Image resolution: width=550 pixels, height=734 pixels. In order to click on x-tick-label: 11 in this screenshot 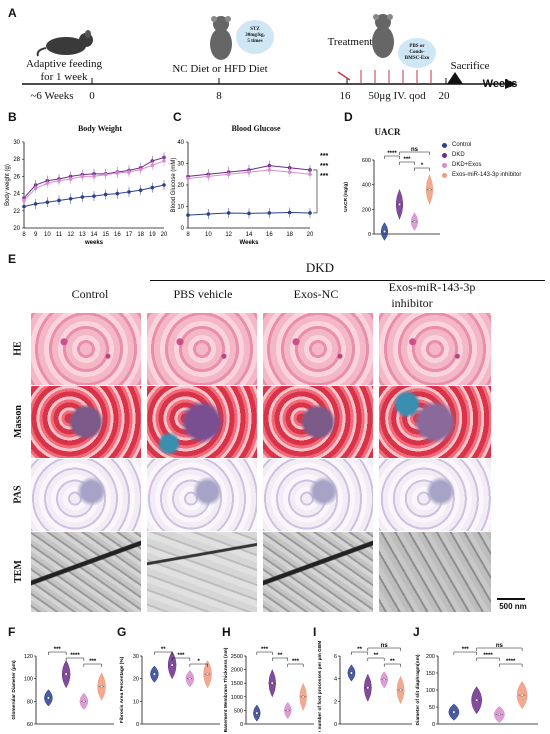, I will do `click(59, 235)`.